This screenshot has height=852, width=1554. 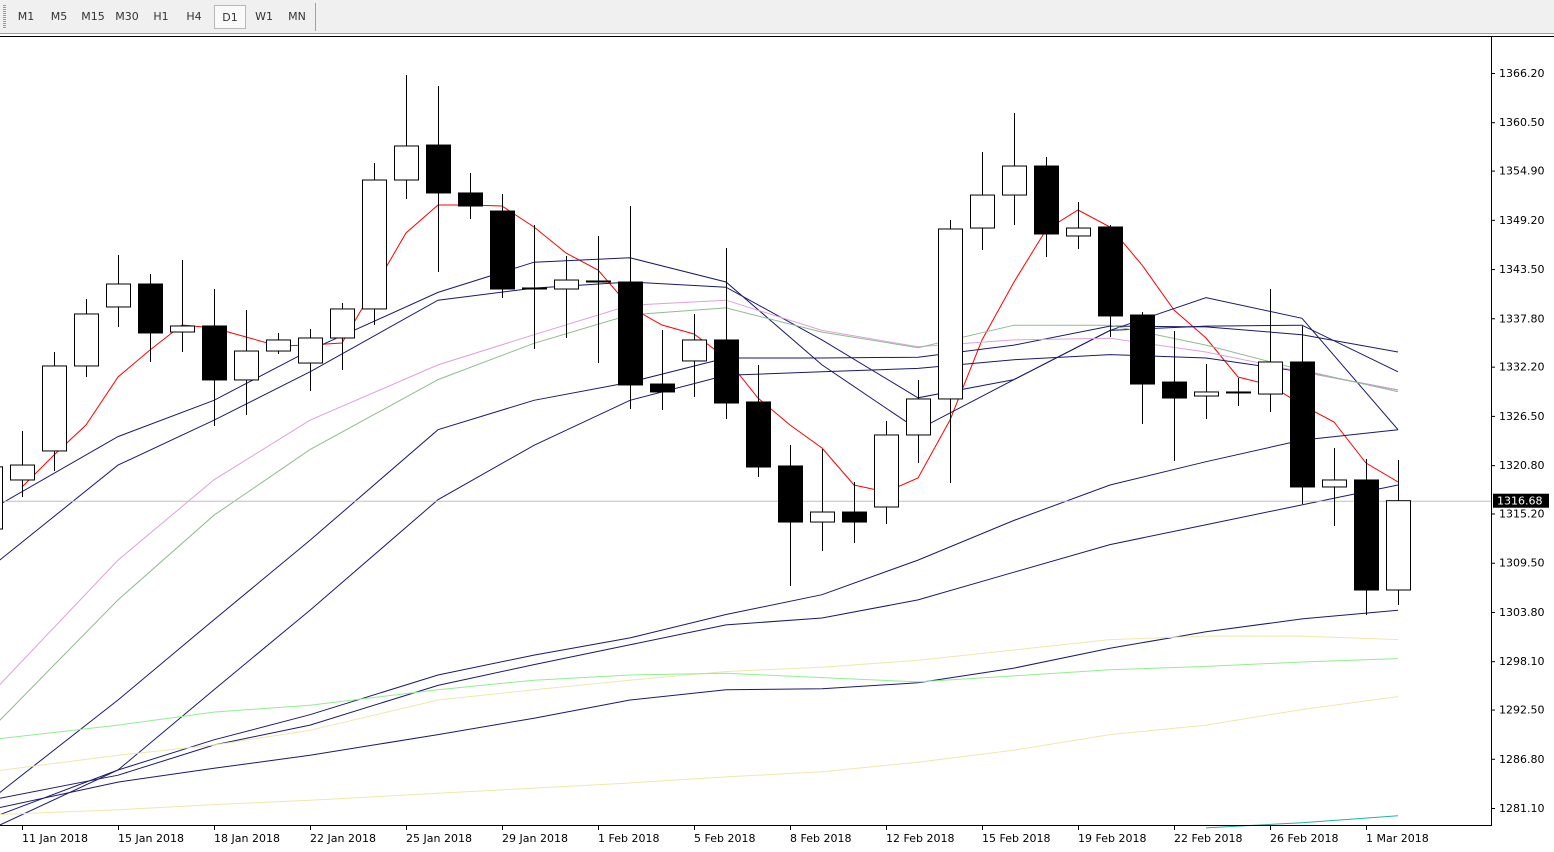 I want to click on time-tick-label: 26 Feb 2018, so click(x=1304, y=838).